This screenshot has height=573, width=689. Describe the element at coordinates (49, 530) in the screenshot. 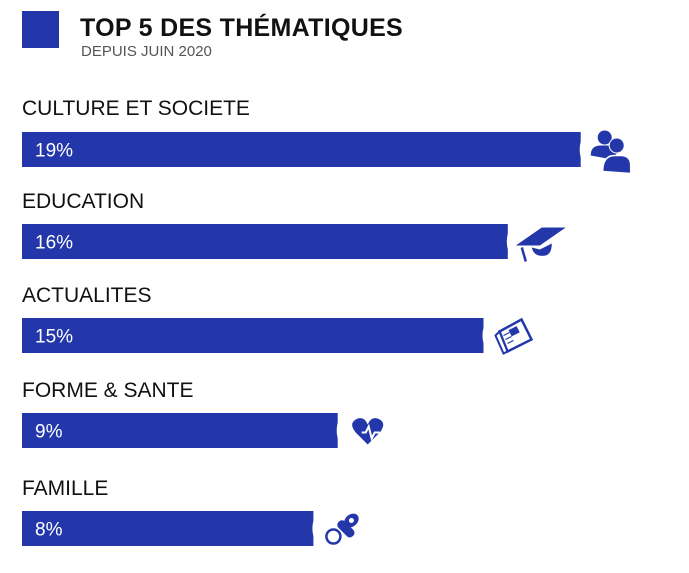

I see `data-label: 8%` at that location.